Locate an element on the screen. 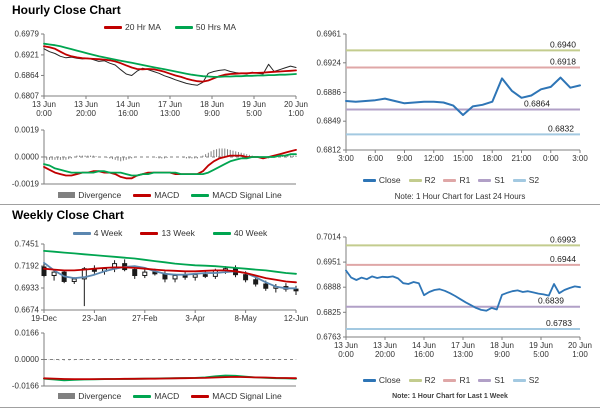  bottom-divider is located at coordinates (300, 407).